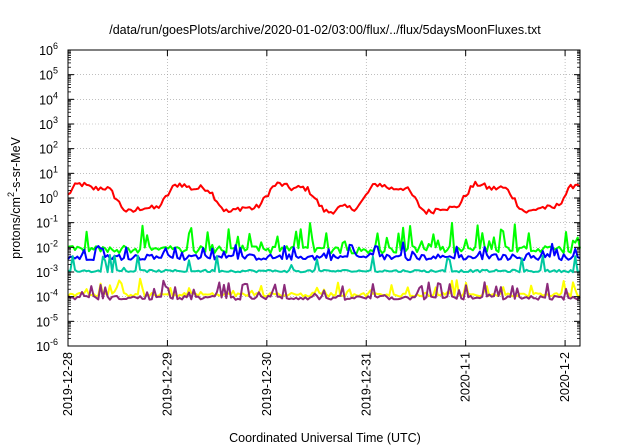  I want to click on y-tick-label: 10⁻³, so click(47, 271).